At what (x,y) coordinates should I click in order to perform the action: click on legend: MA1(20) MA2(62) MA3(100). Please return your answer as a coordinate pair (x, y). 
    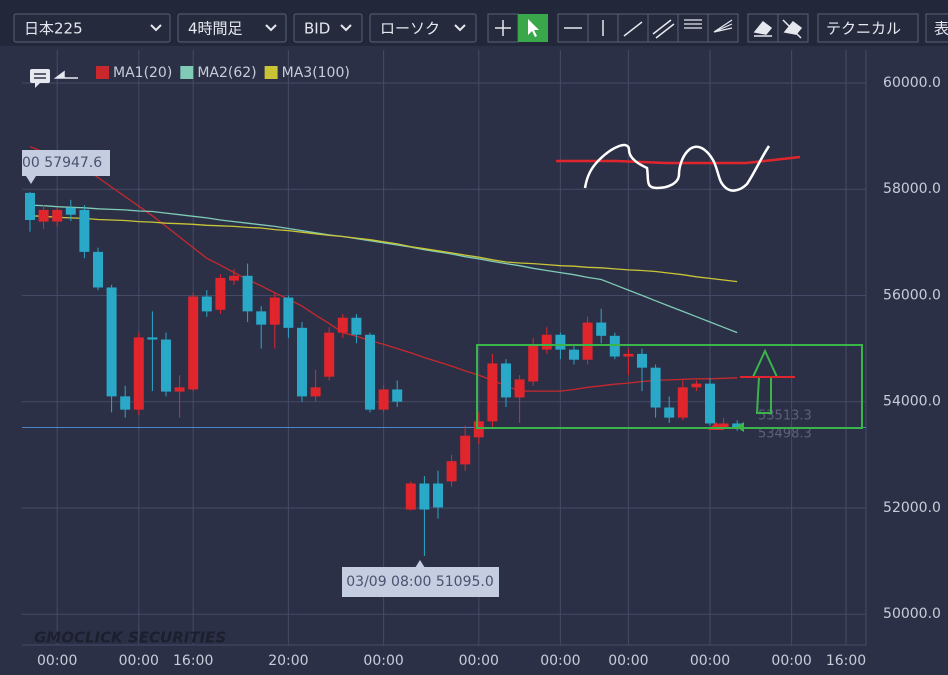
    Looking at the image, I should click on (223, 73).